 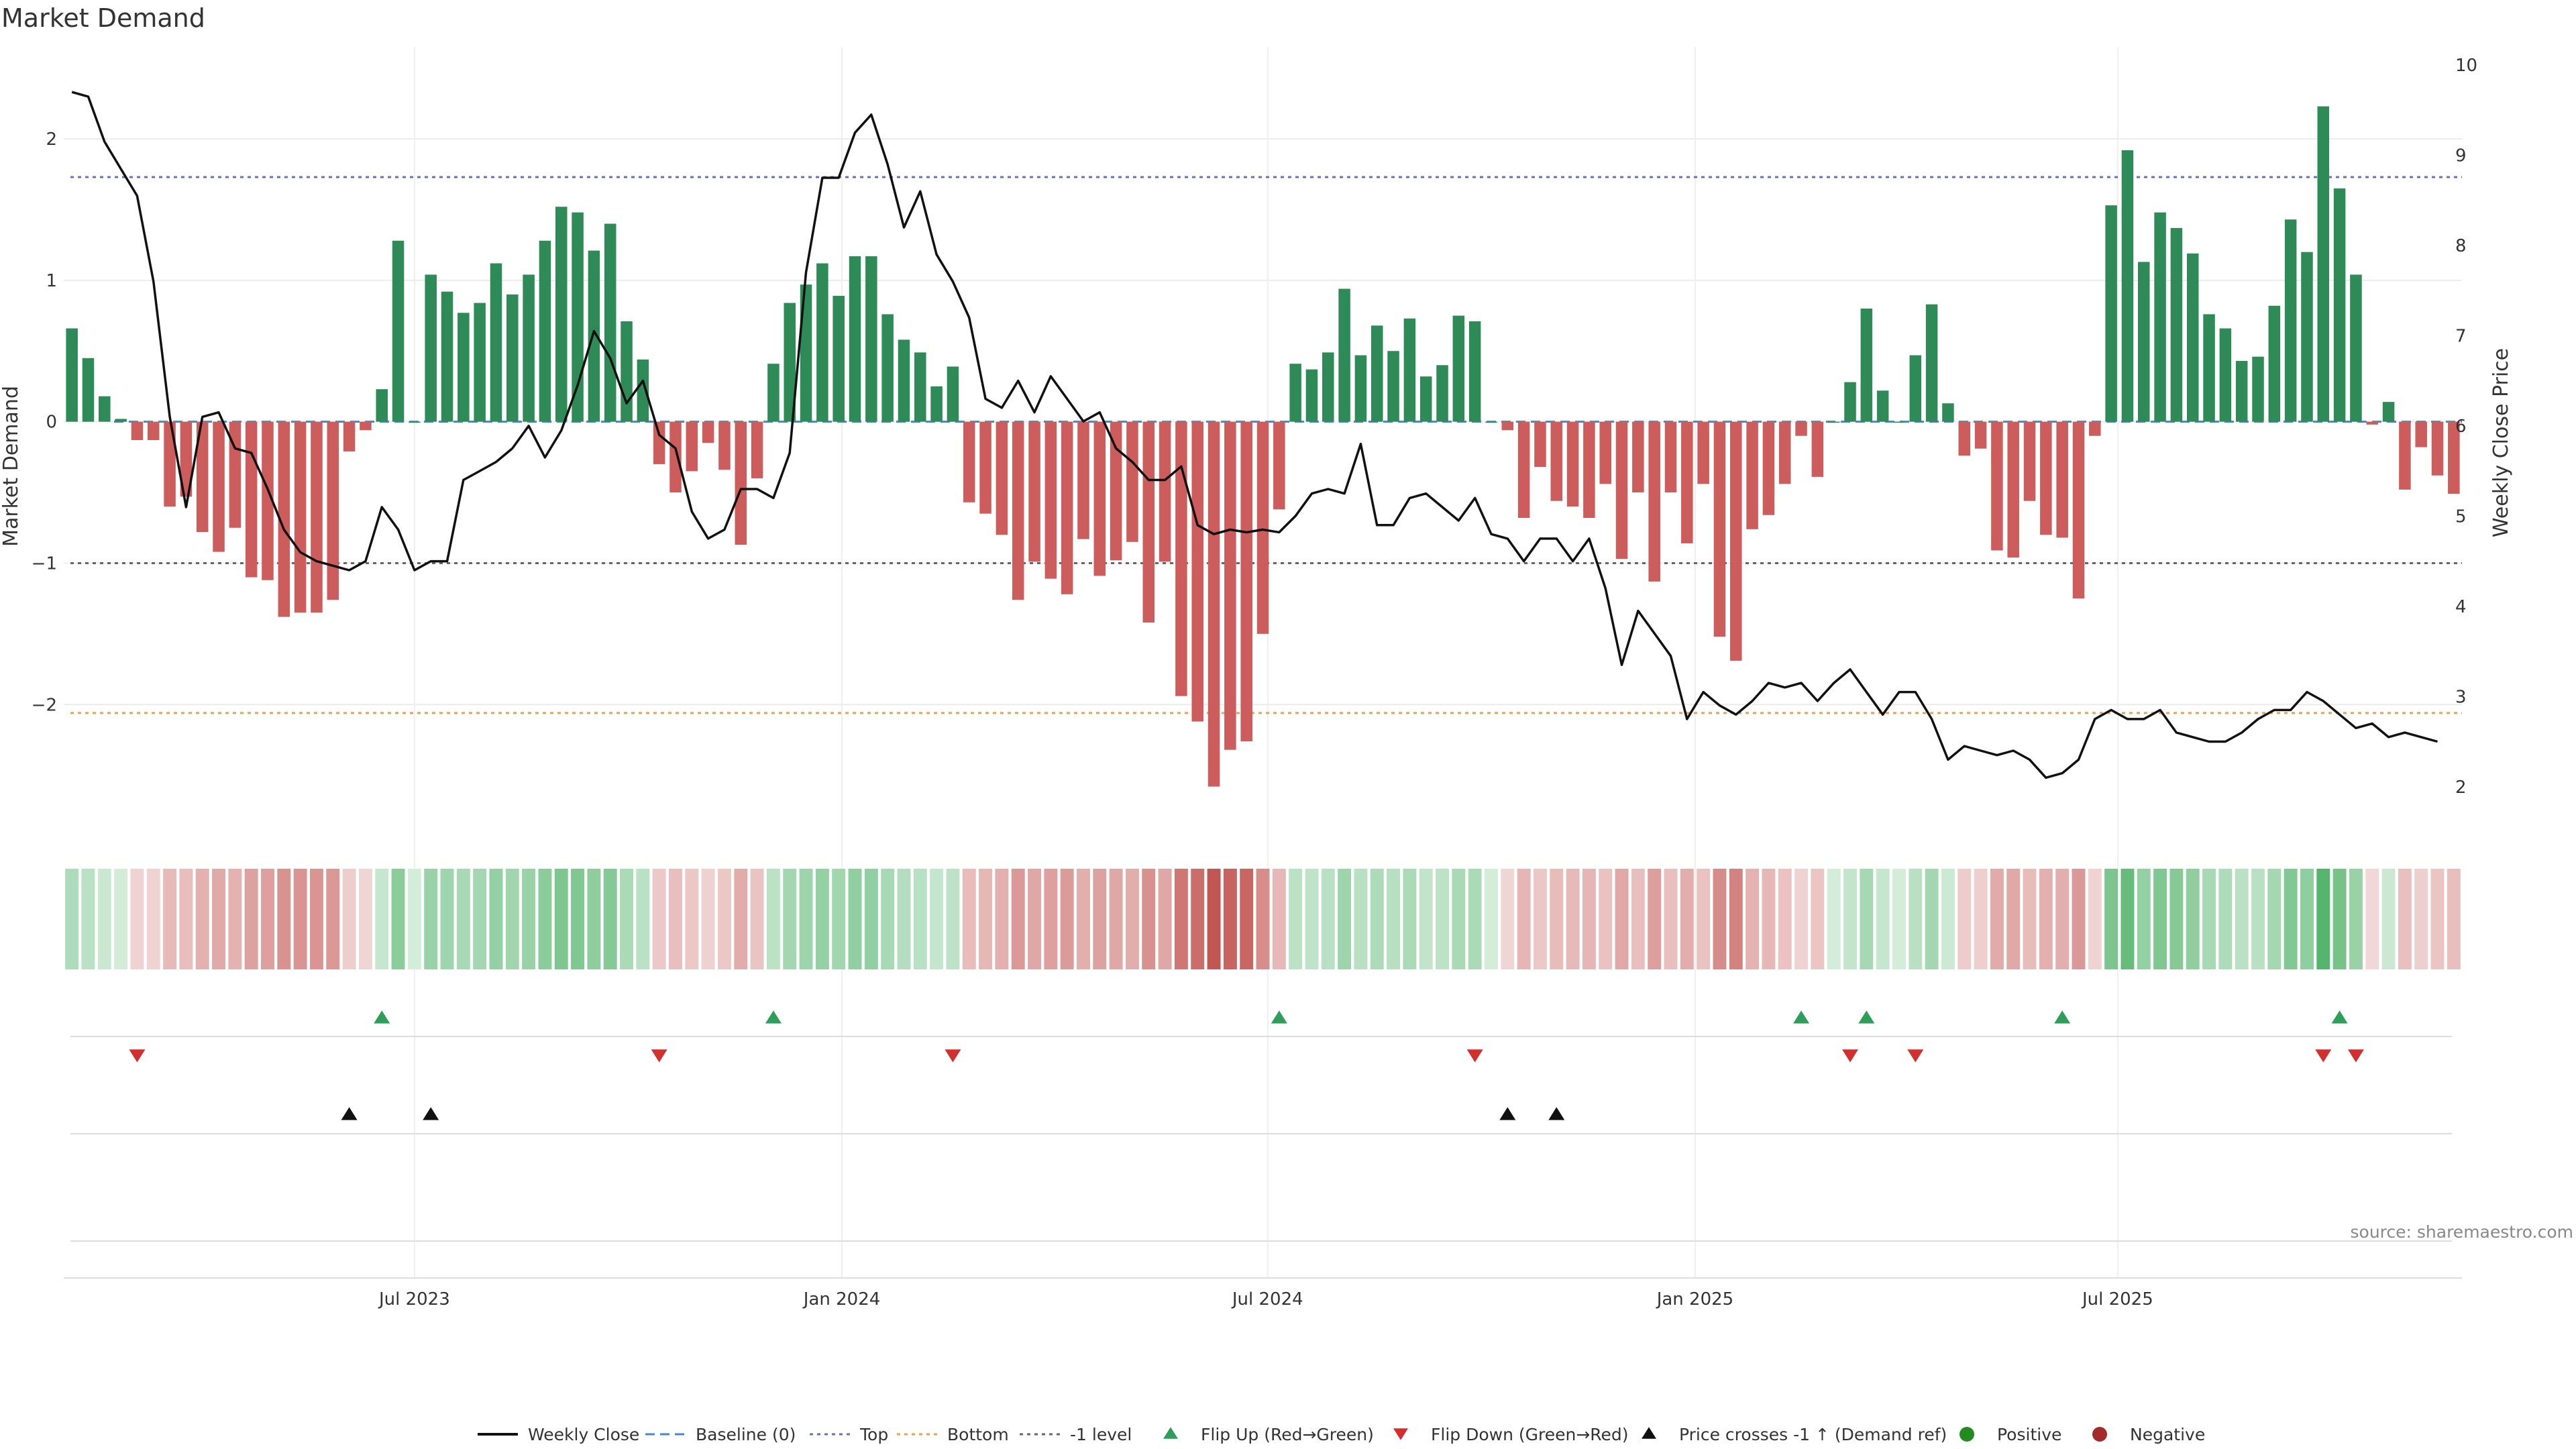 I want to click on left-tick-label: −2, so click(x=44, y=705).